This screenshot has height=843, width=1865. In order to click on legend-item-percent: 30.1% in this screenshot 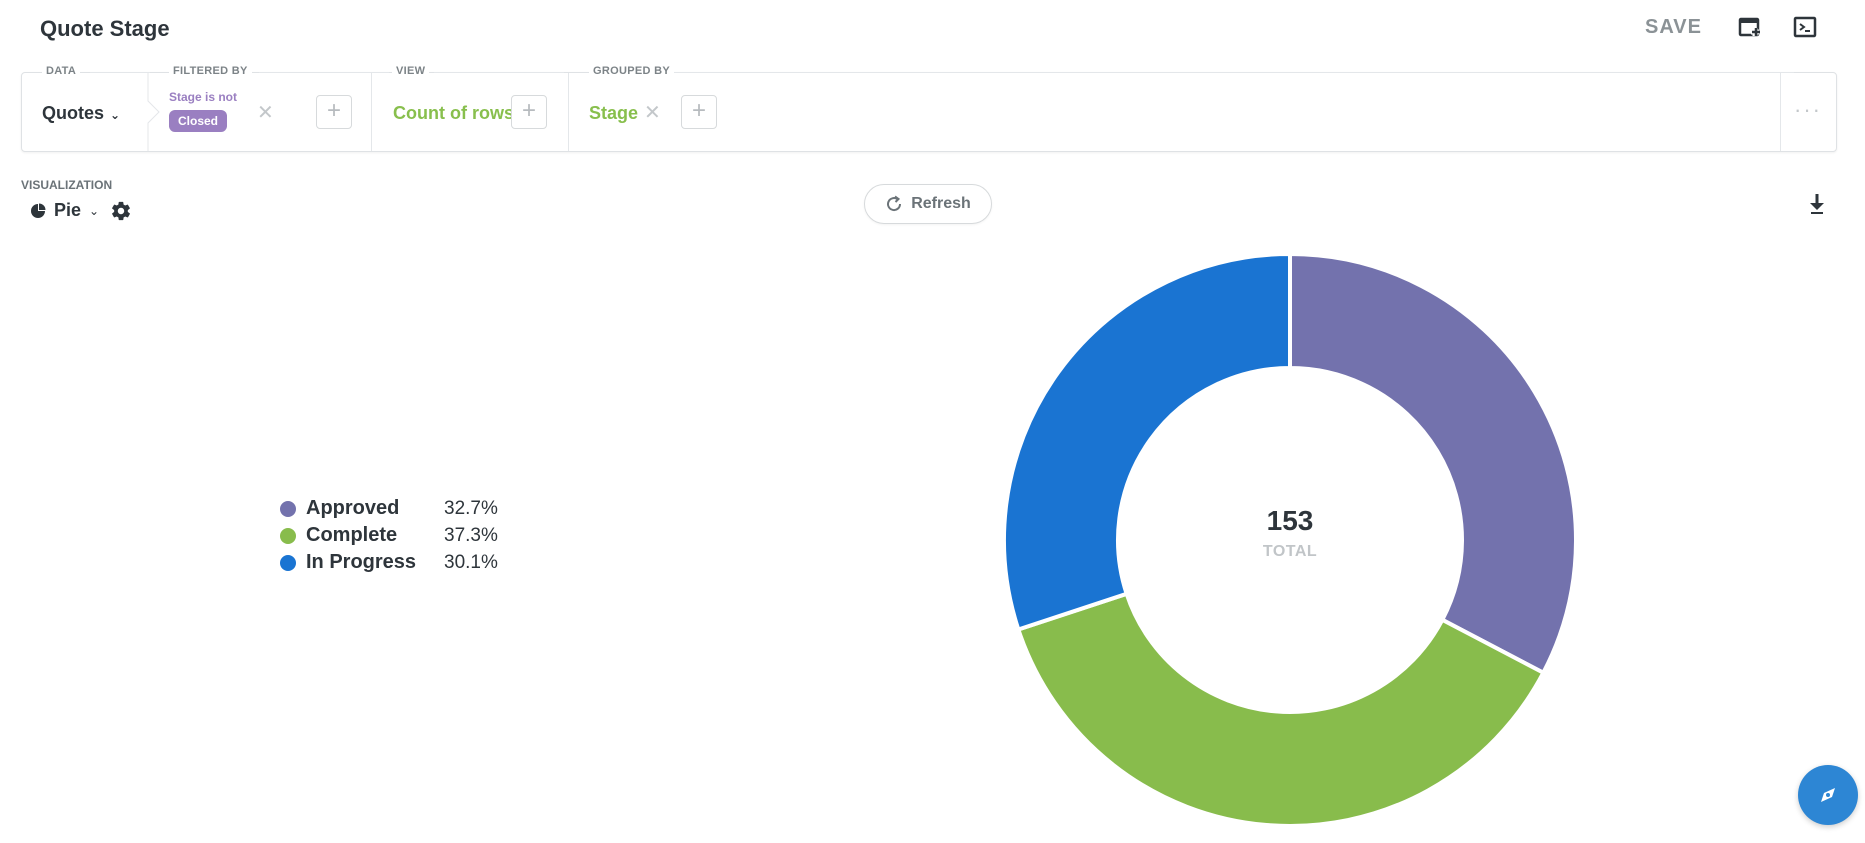, I will do `click(471, 562)`.